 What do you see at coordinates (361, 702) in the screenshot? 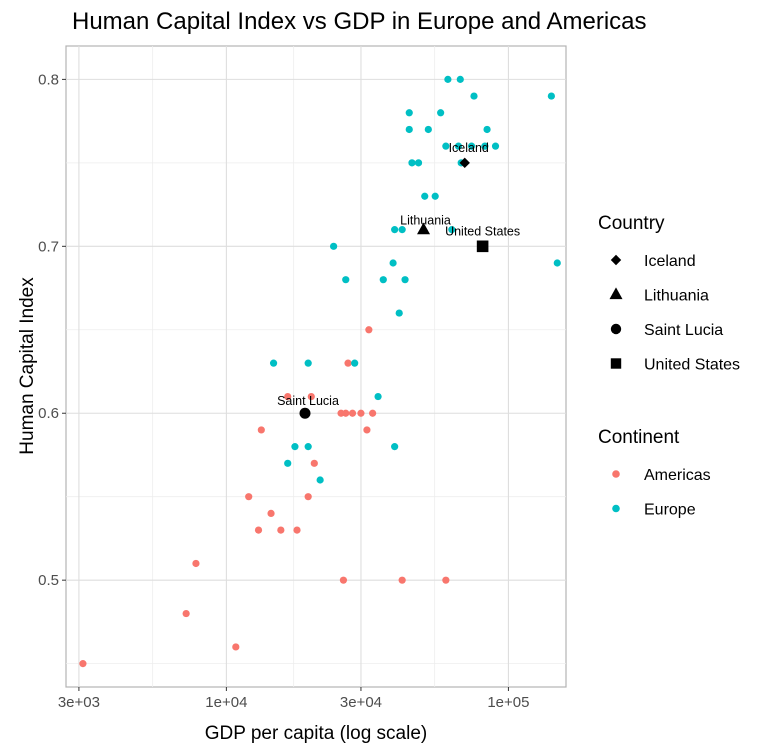
I see `x-tick-label: 3e+04` at bounding box center [361, 702].